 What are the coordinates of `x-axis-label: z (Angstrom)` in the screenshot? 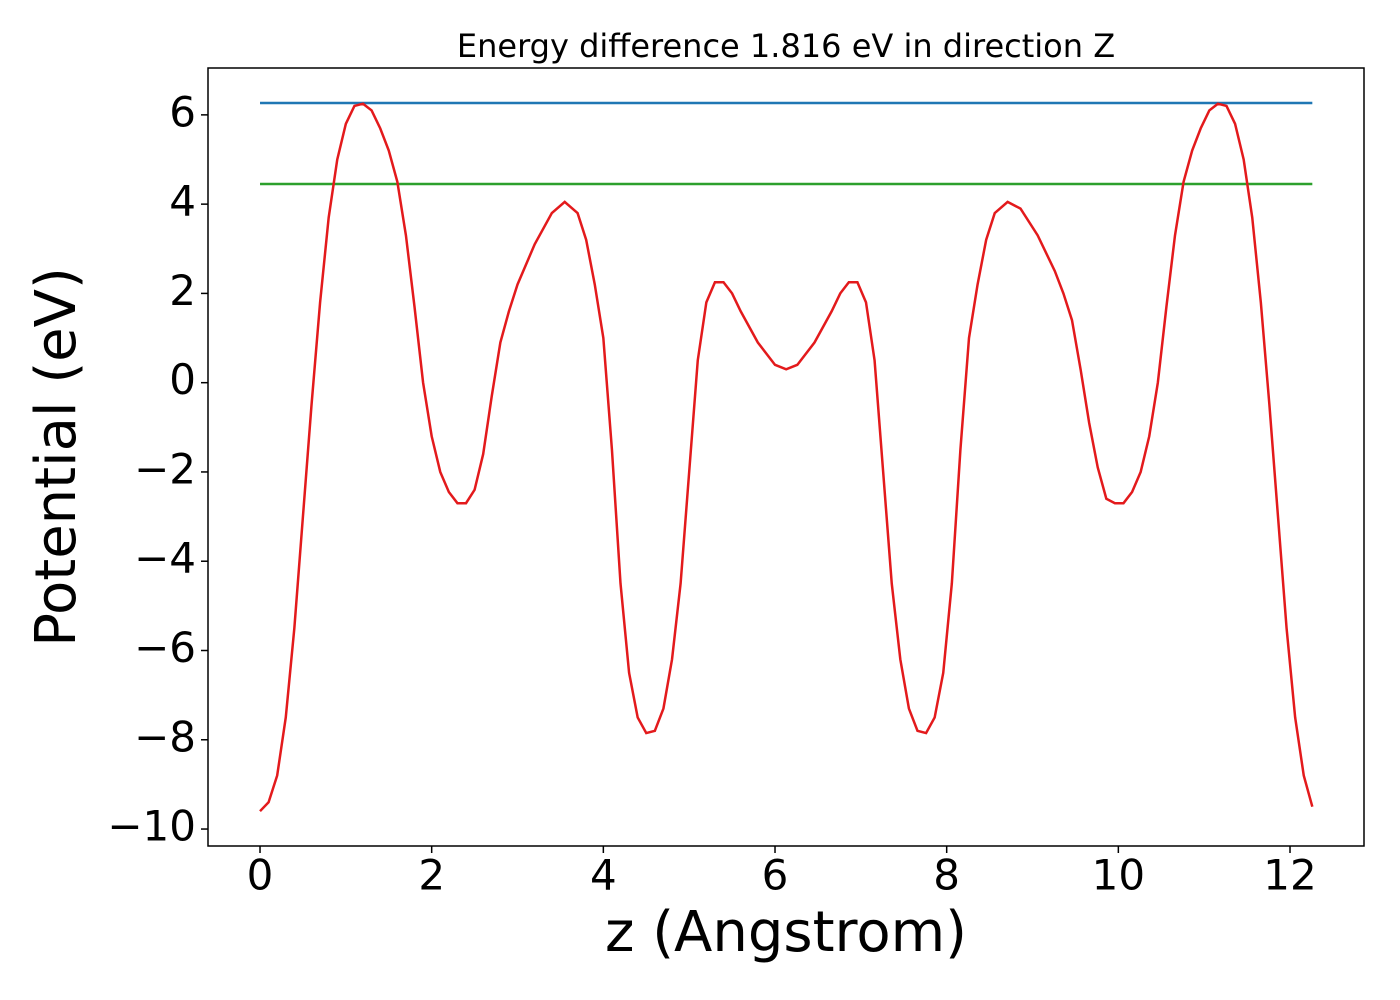 It's located at (786, 932).